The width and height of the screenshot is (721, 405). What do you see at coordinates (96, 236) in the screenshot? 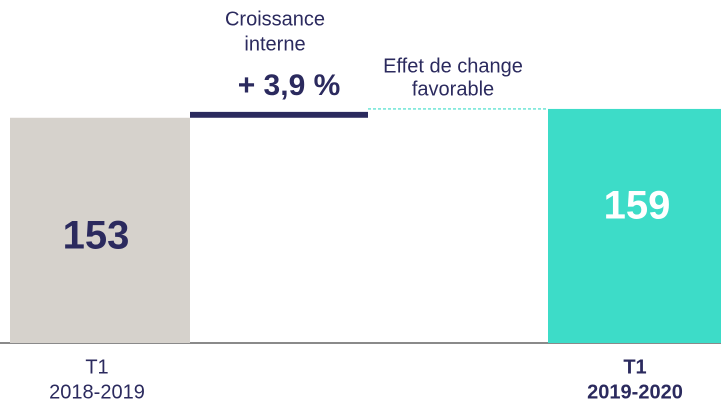
I see `value-label: 153` at bounding box center [96, 236].